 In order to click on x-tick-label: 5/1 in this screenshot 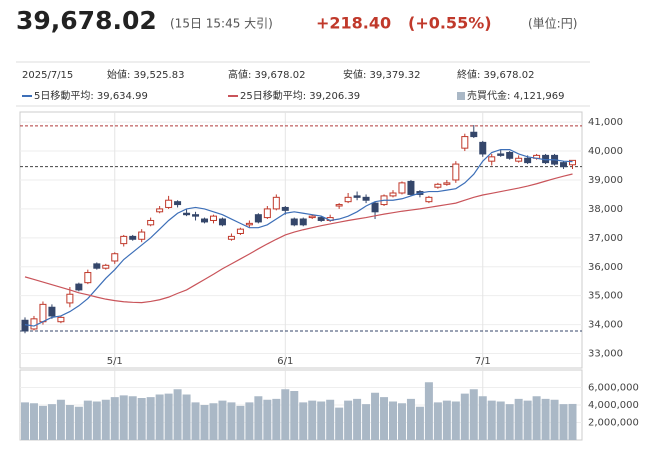, I will do `click(115, 361)`.